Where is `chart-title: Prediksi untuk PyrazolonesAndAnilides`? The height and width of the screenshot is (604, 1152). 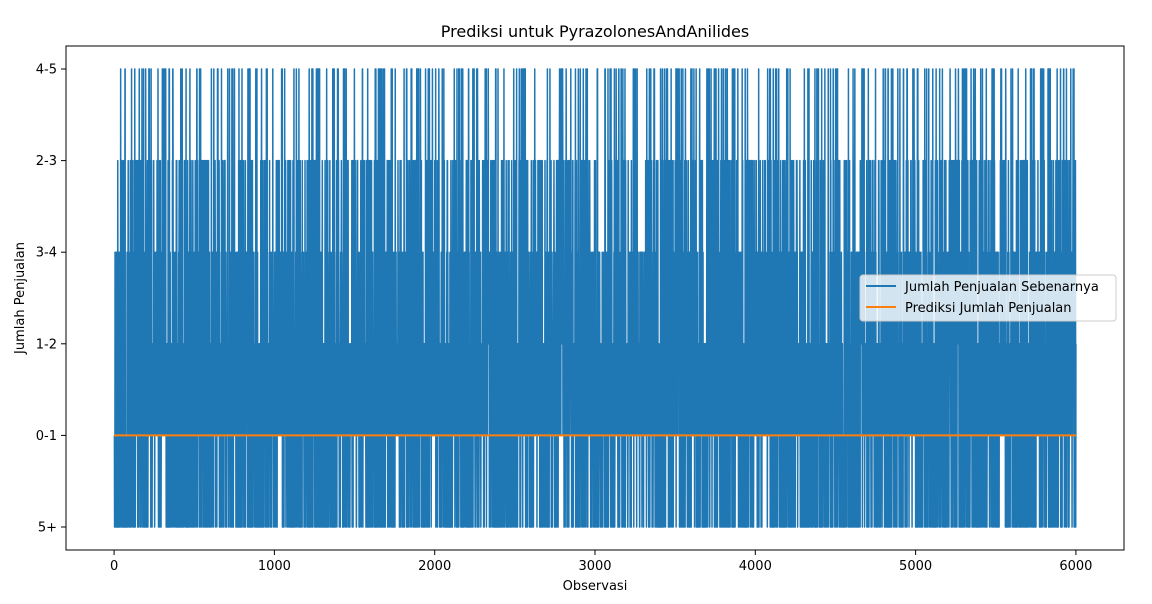 chart-title: Prediksi untuk PyrazolonesAndAnilides is located at coordinates (595, 31).